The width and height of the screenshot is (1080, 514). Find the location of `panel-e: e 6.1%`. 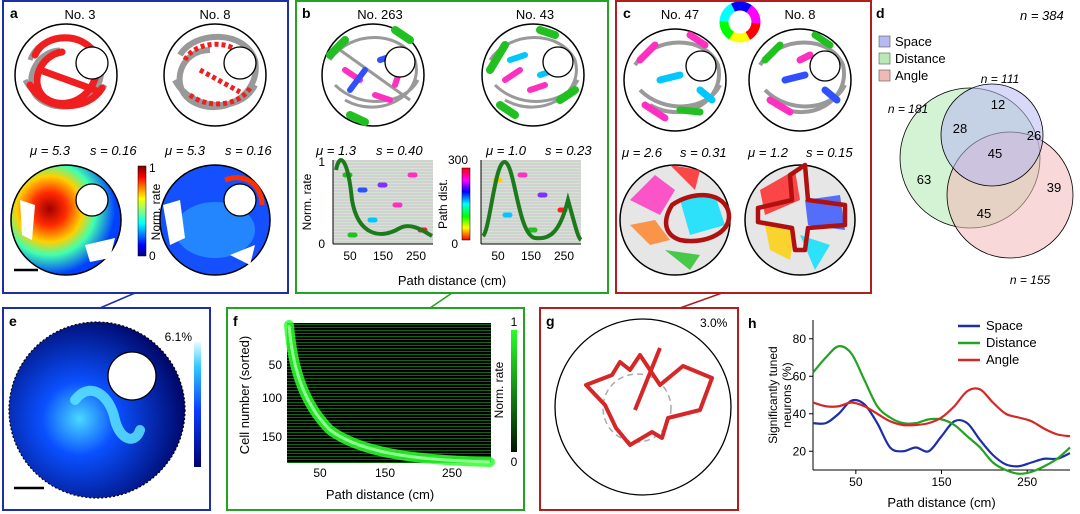

panel-e: e 6.1% is located at coordinates (104, 406).